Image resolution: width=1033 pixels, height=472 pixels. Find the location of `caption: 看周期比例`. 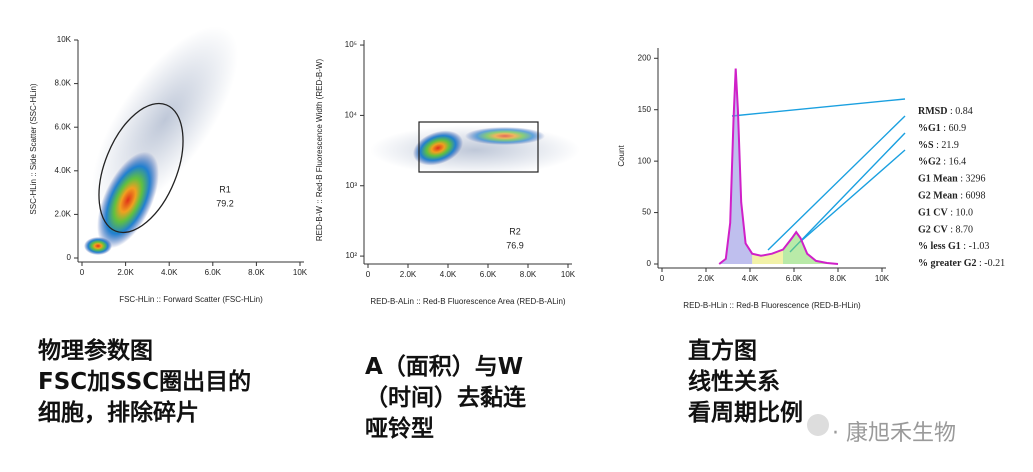

caption: 看周期比例 is located at coordinates (745, 413).